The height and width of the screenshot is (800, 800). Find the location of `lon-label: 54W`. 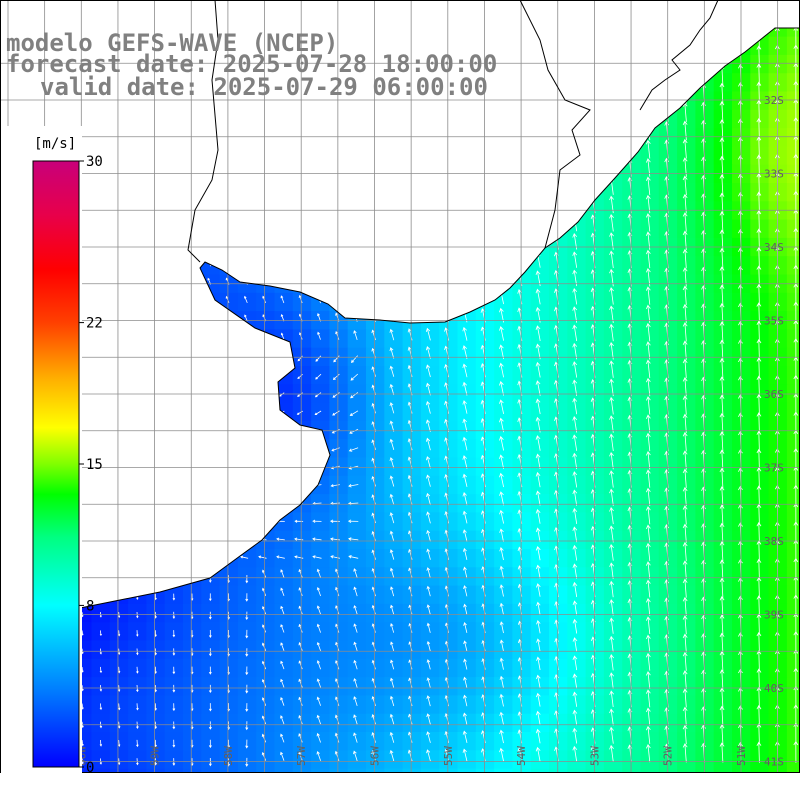

lon-label: 54W is located at coordinates (521, 756).